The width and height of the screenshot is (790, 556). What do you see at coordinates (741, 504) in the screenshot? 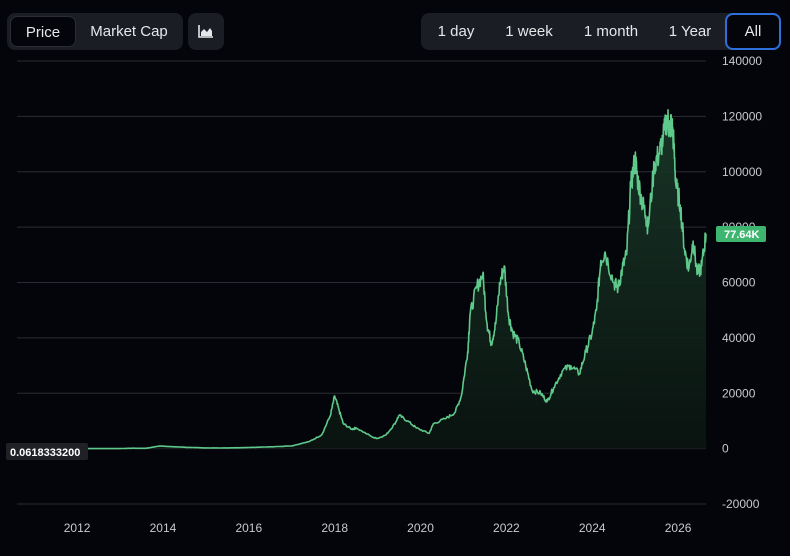
I see `y-tick-label: -20000` at bounding box center [741, 504].